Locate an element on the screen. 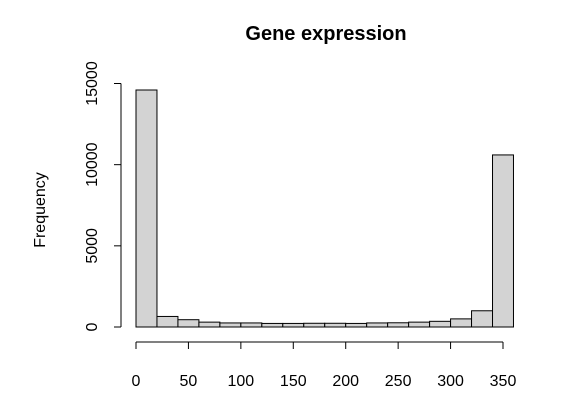  x-tick-label-5: 250 is located at coordinates (398, 381).